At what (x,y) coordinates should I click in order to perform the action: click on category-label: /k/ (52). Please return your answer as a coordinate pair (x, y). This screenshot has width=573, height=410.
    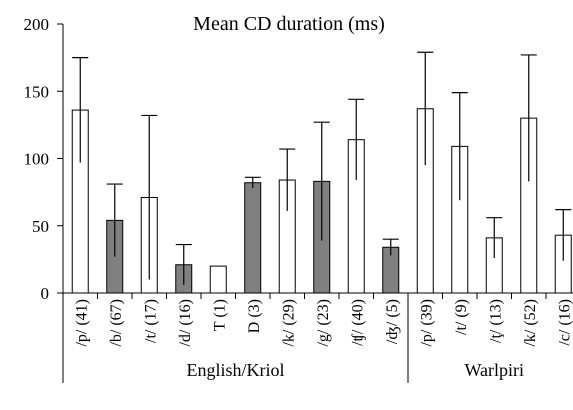
    Looking at the image, I should click on (530, 323).